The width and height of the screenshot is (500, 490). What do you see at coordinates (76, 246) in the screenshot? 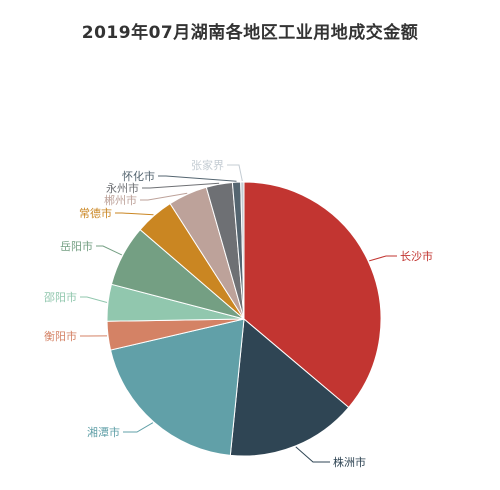
I see `slice-label: 岳阳市` at bounding box center [76, 246].